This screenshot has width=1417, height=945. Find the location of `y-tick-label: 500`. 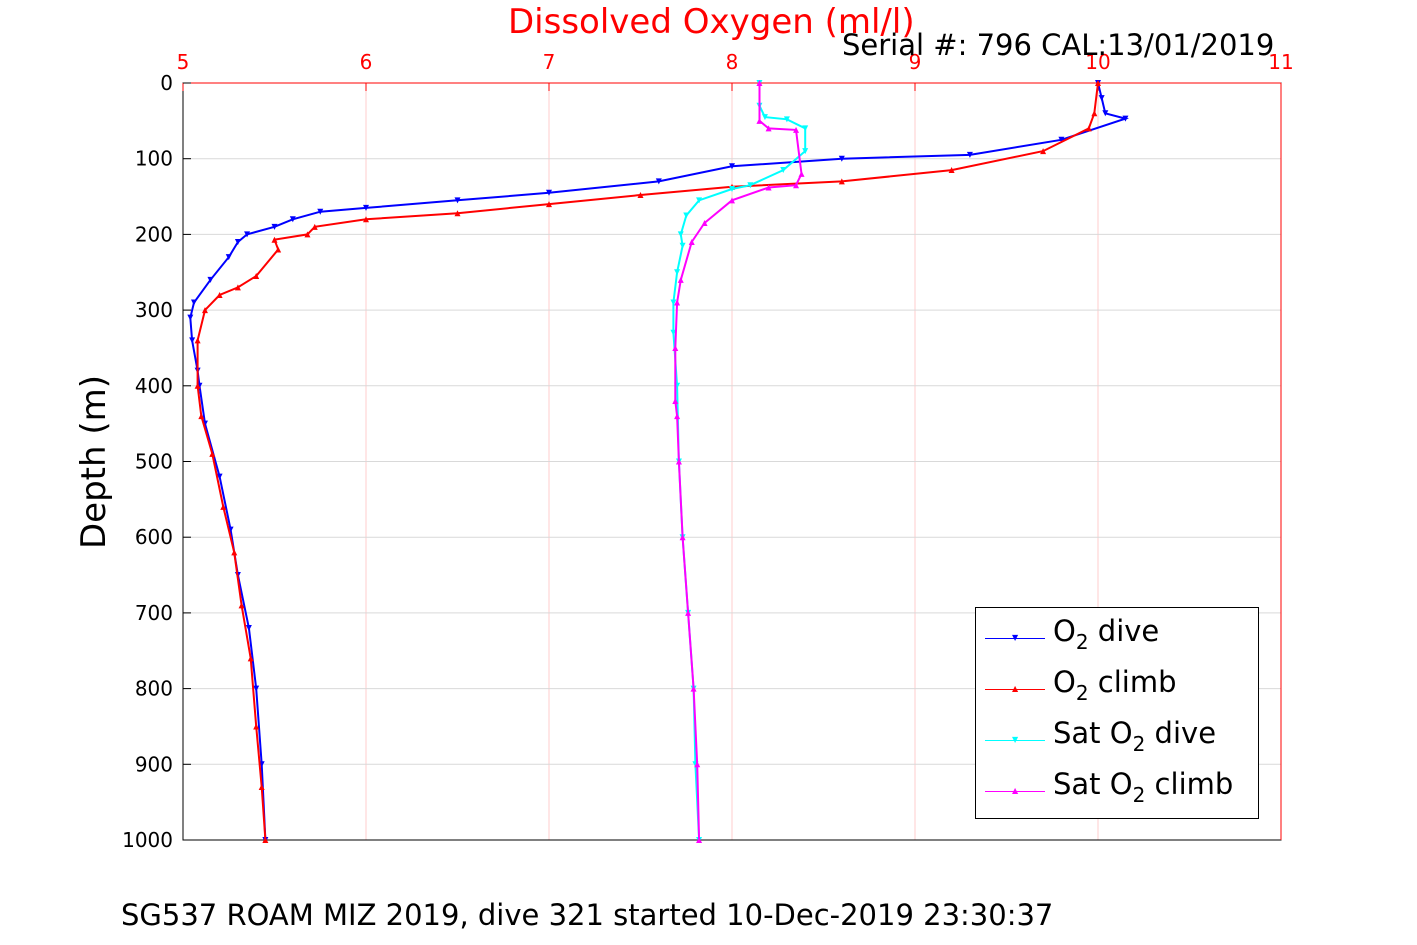

y-tick-label: 500 is located at coordinates (154, 462).